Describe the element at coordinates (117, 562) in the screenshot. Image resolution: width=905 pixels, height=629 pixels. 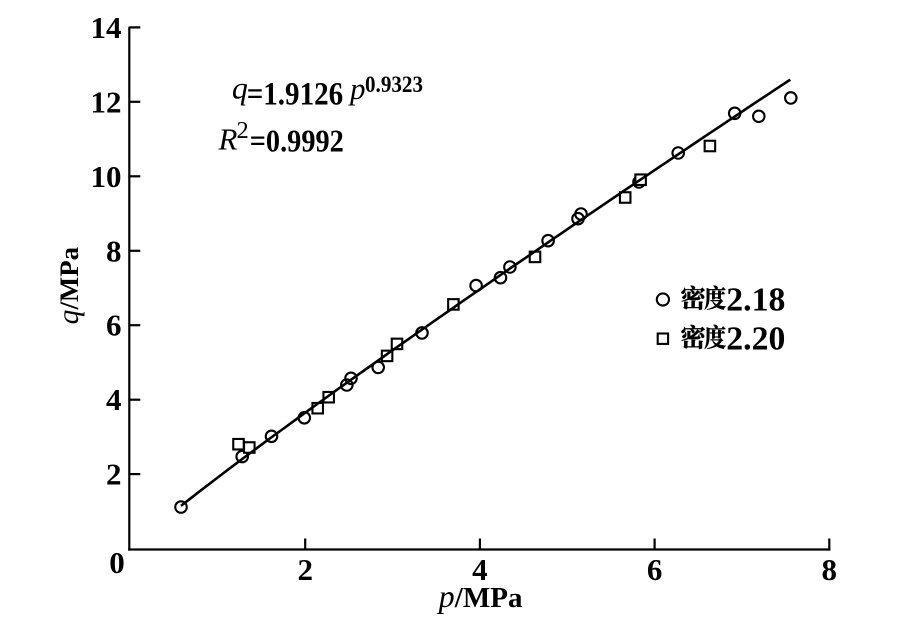
I see `svg-text: 0` at that location.